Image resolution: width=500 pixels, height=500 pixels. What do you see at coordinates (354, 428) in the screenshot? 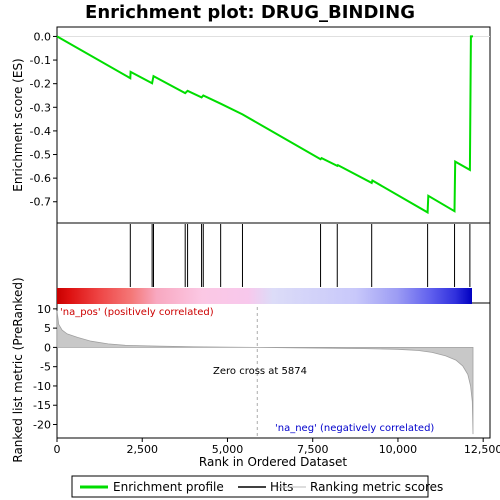
I see `neg-annotation: 'na_neg' (negatively correlated)` at bounding box center [354, 428].